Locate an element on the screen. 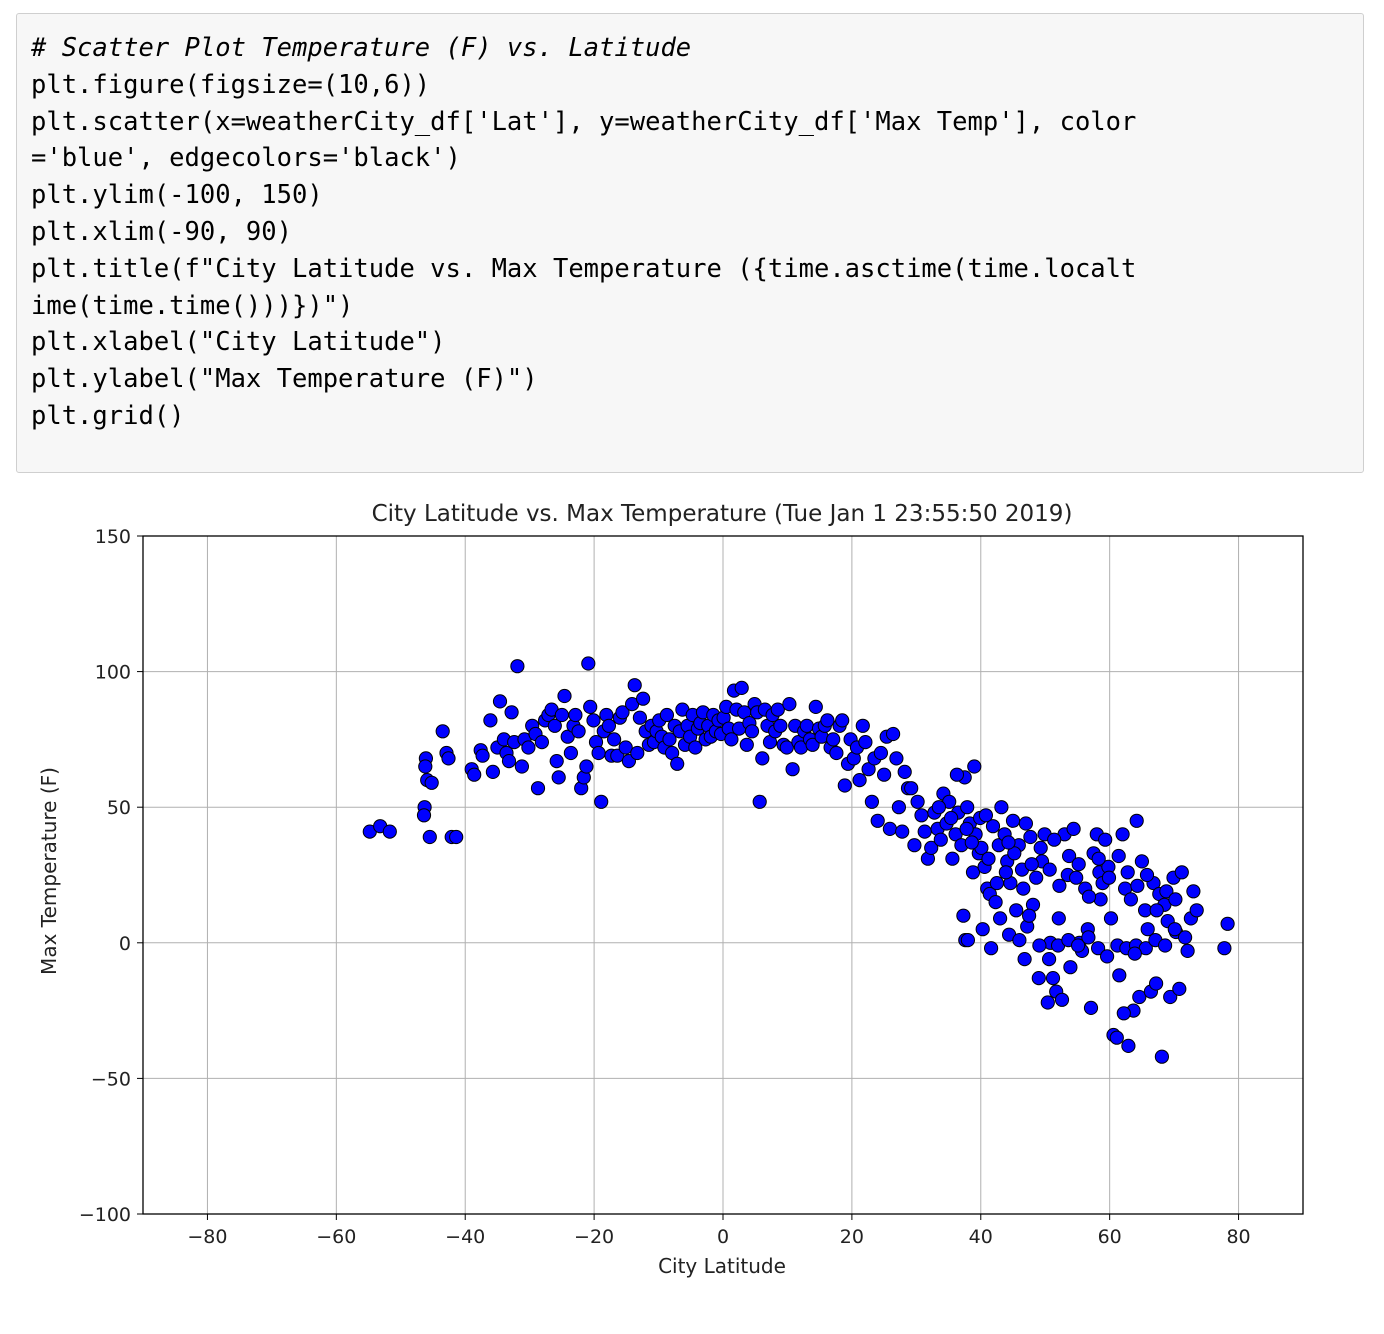  code-line: plt.figure(figsize=(10,6)) is located at coordinates (231, 84).